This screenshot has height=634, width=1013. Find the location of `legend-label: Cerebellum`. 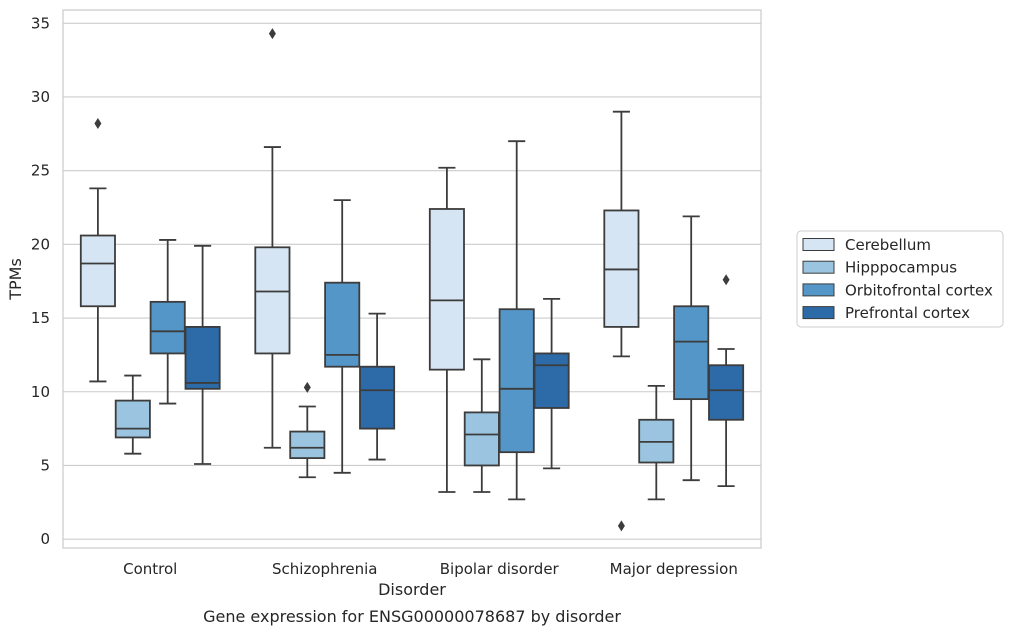

legend-label: Cerebellum is located at coordinates (888, 245).